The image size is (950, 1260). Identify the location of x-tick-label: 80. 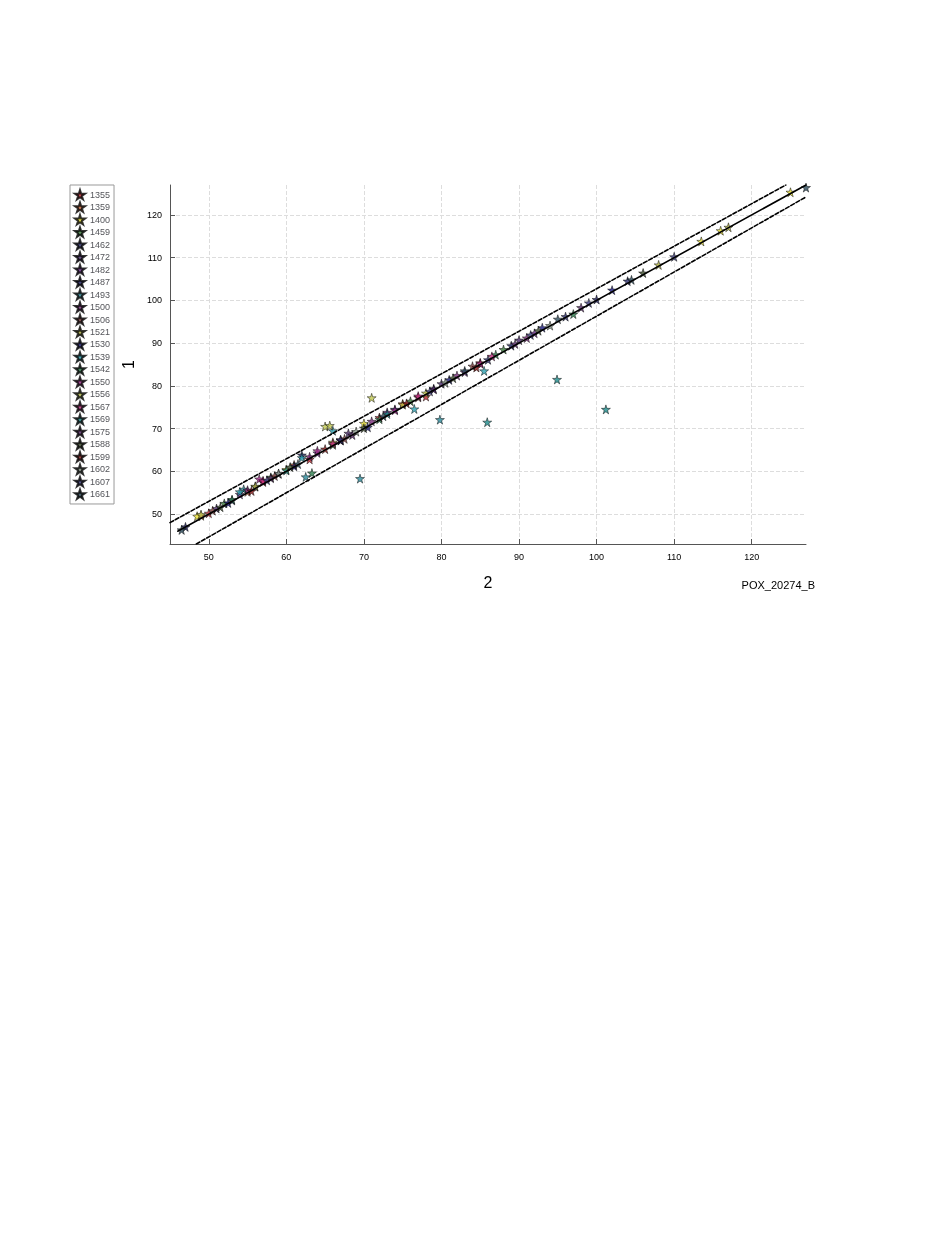
(441, 556).